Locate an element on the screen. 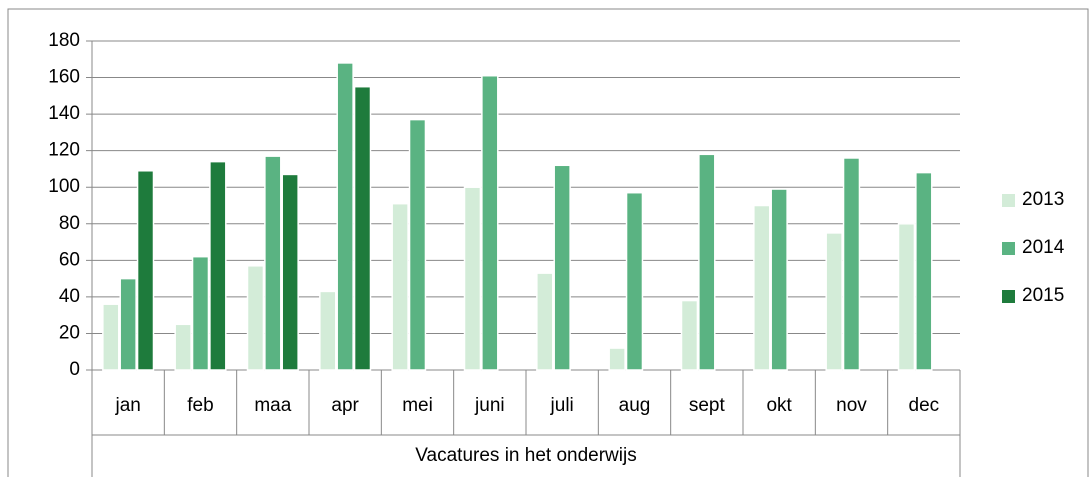  y-tick-label: 20 is located at coordinates (69, 332).